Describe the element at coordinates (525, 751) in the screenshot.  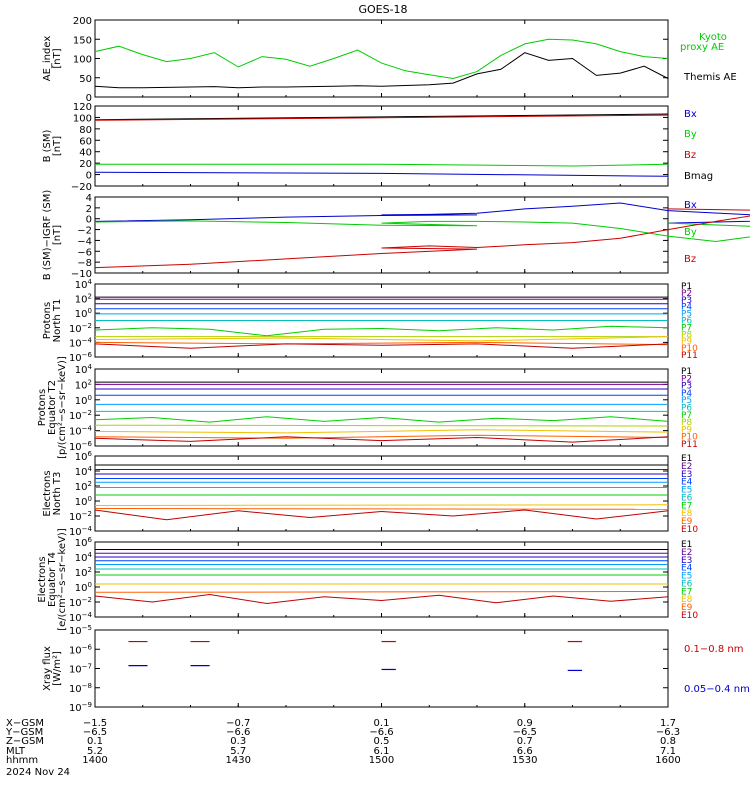
I see `x-row-value: 6.6` at that location.